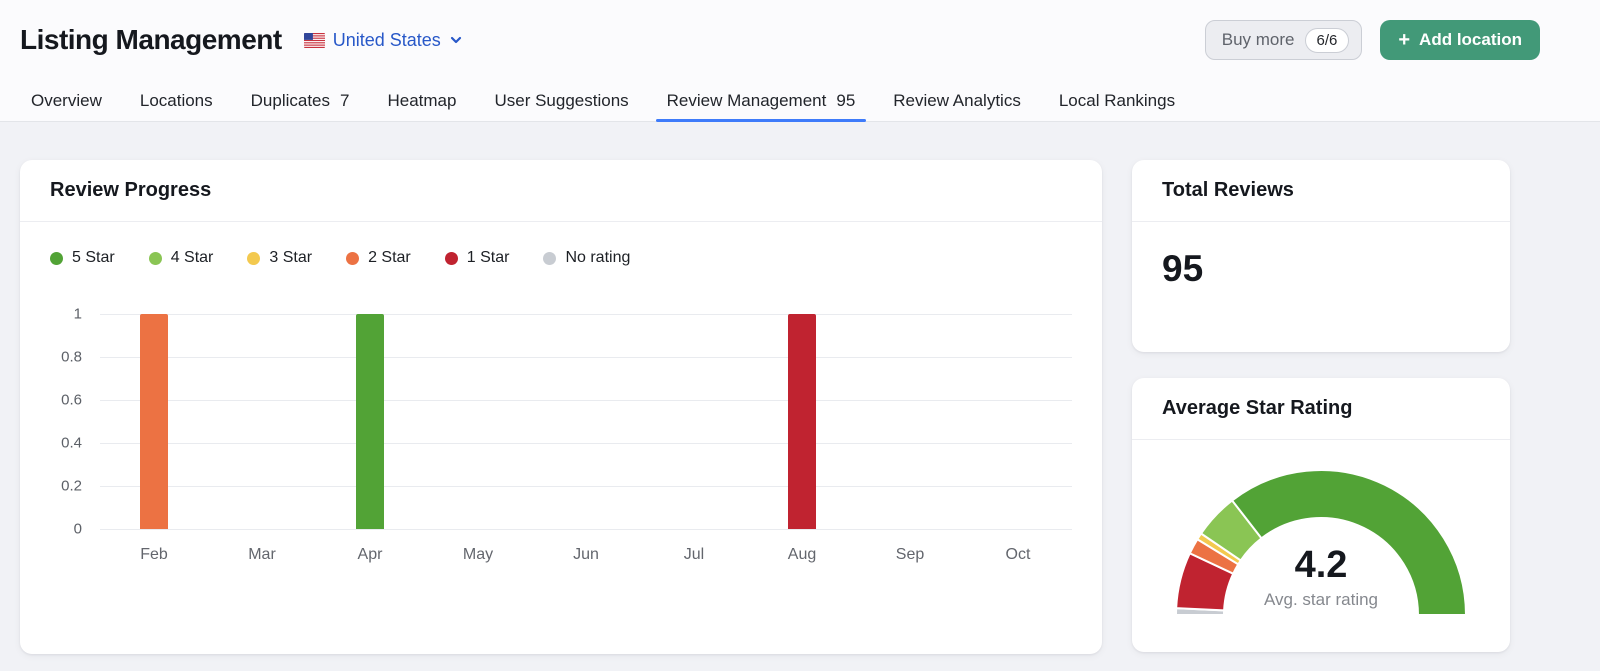  What do you see at coordinates (1257, 408) in the screenshot?
I see `average-star-rating-title: Average Star Rating` at bounding box center [1257, 408].